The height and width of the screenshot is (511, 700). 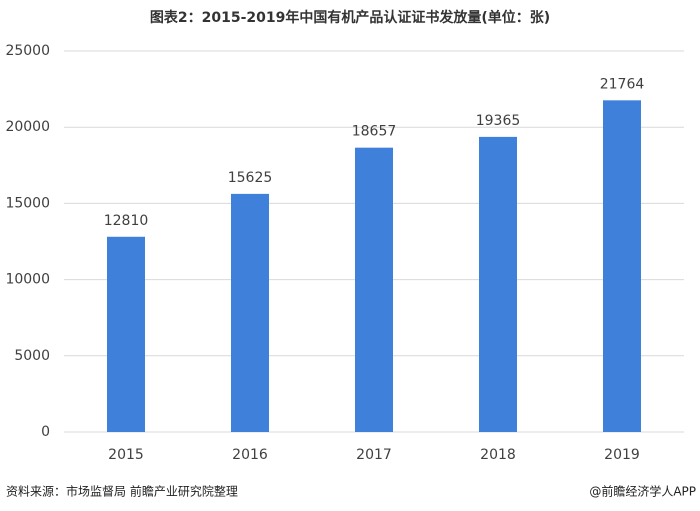 I want to click on data-label: 12810, so click(x=126, y=221).